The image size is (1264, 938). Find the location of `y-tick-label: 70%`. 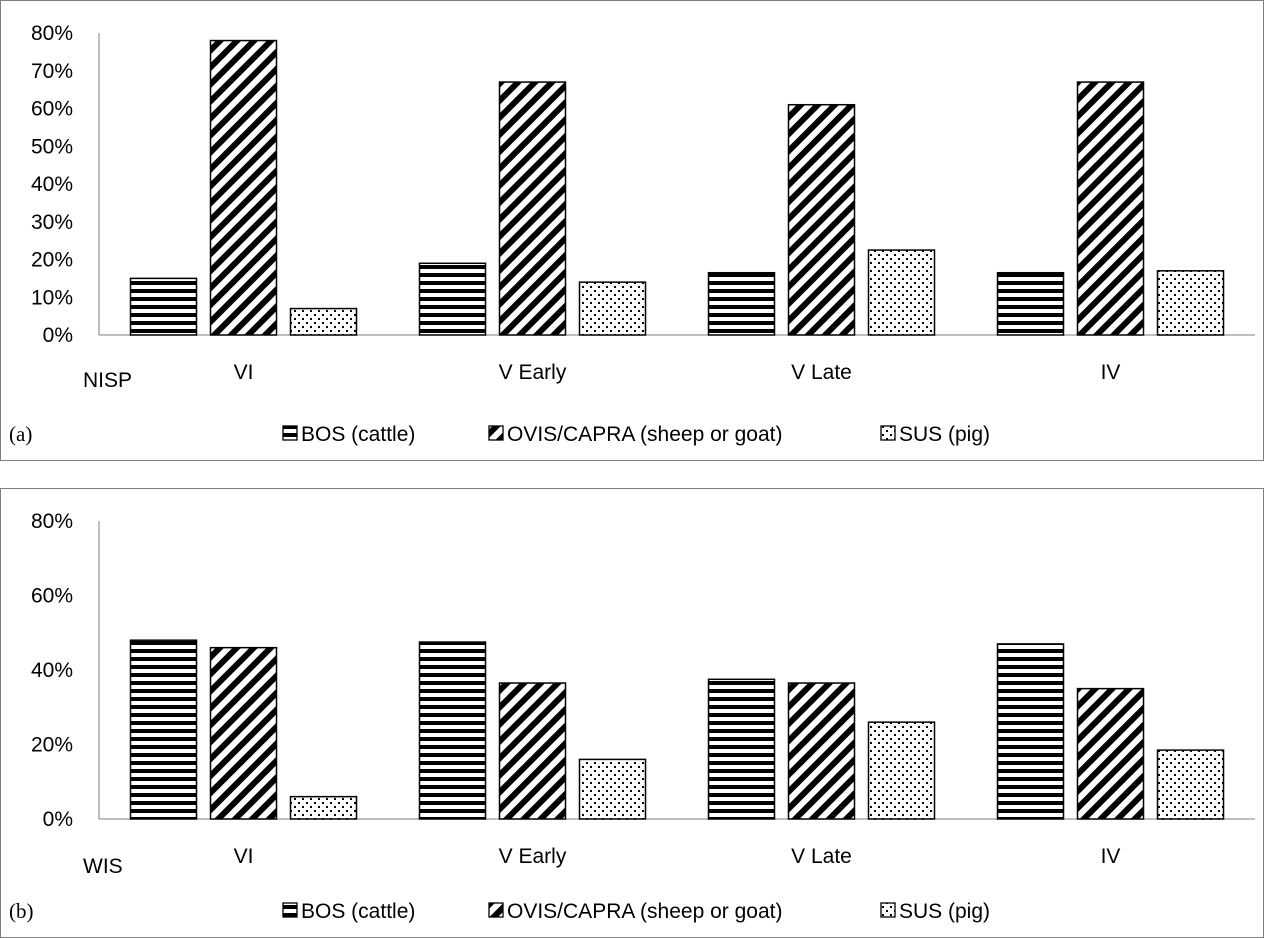

y-tick-label: 70% is located at coordinates (52, 71).